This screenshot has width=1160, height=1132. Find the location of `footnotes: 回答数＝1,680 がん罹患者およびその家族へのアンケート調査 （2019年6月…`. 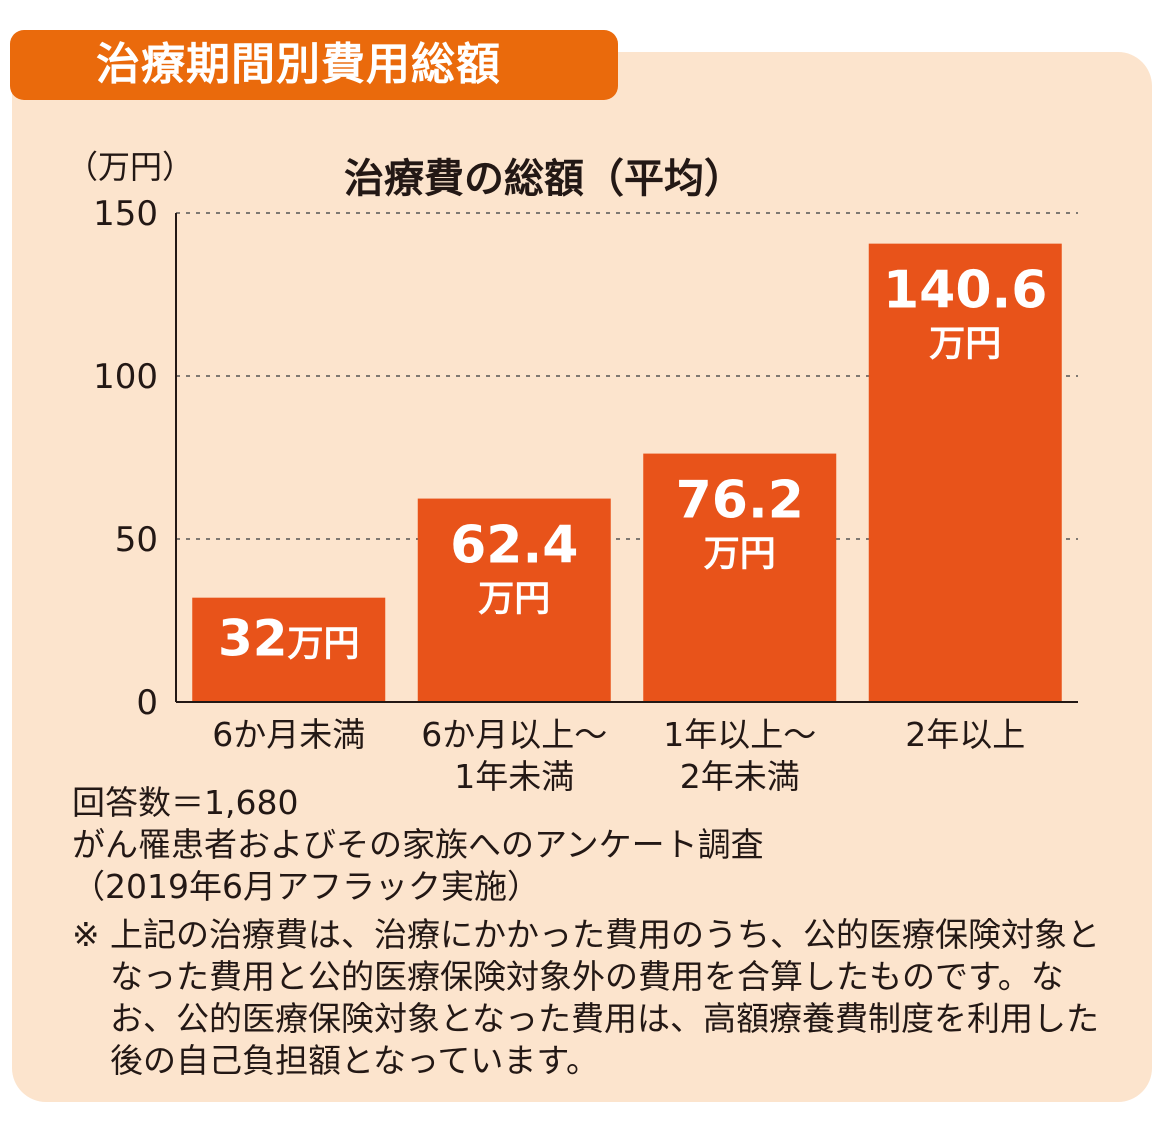

footnotes: 回答数＝1,680 がん罹患者およびその家族へのアンケート調査 （2019年6月… is located at coordinates (418, 845).